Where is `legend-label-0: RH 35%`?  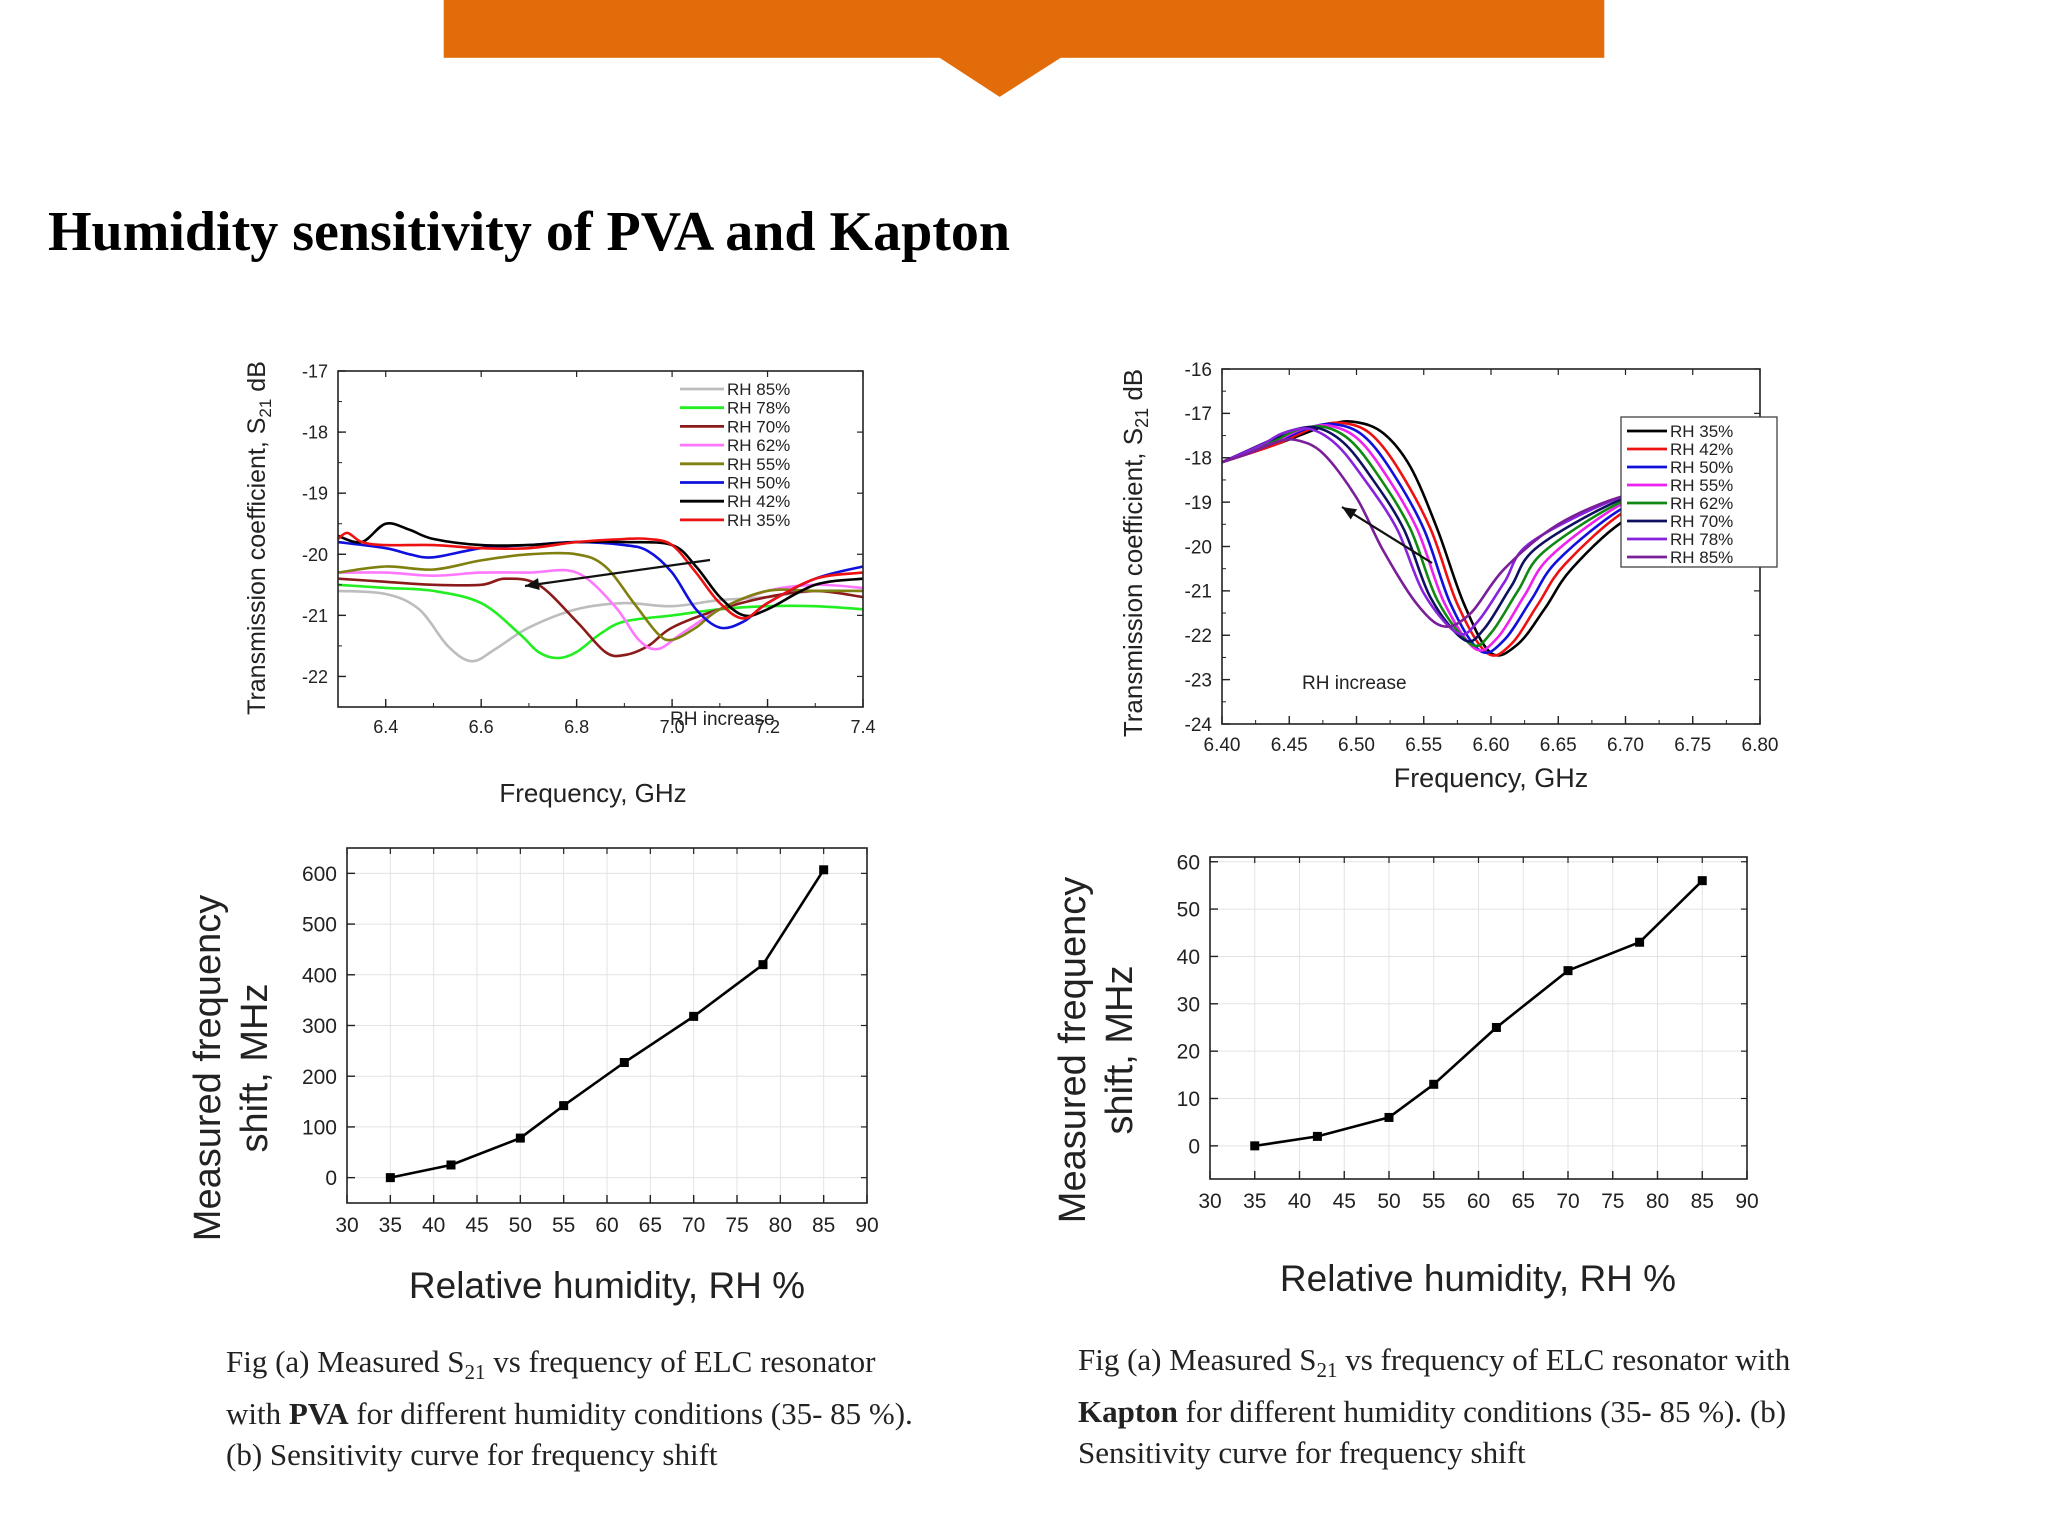
legend-label-0: RH 35% is located at coordinates (1701, 431).